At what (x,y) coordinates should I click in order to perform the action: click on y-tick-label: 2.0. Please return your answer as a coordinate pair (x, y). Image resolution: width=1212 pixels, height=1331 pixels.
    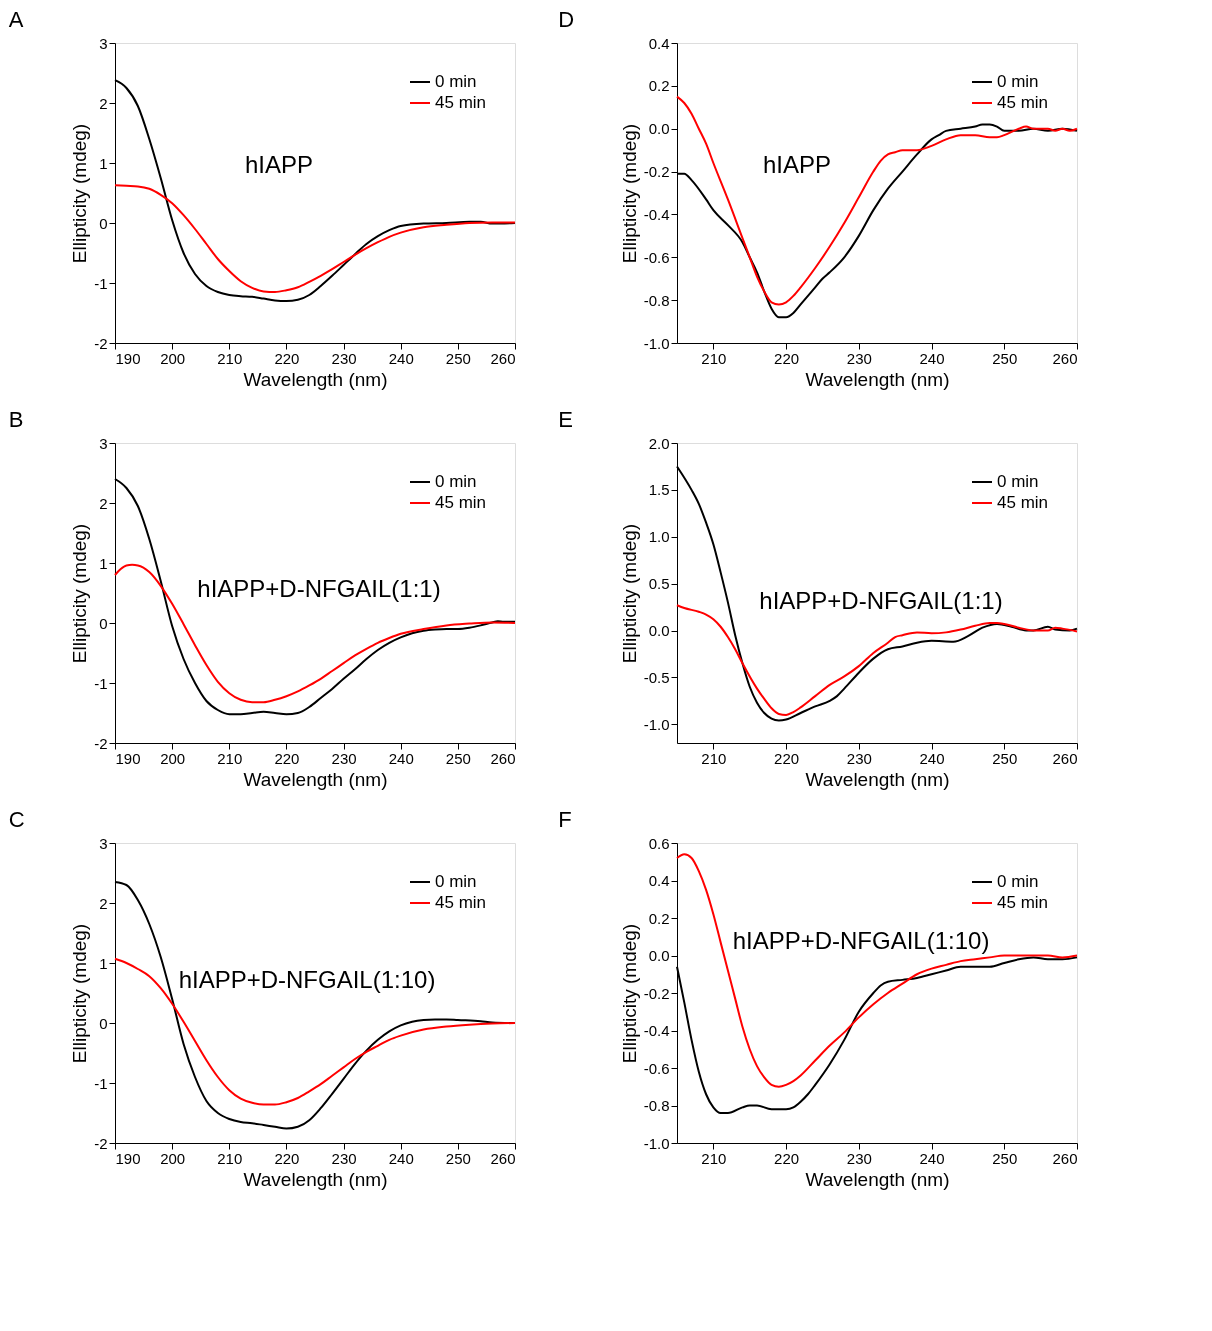
    Looking at the image, I should click on (659, 443).